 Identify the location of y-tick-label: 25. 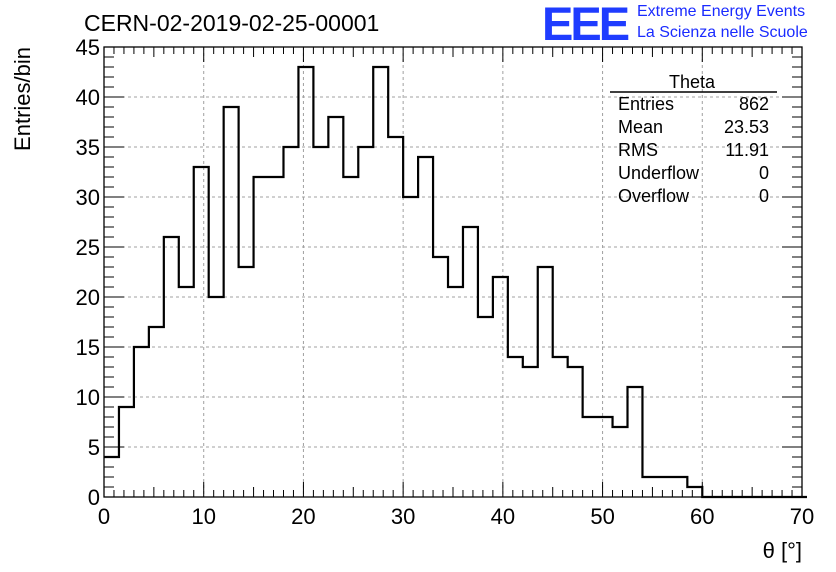
(88, 247).